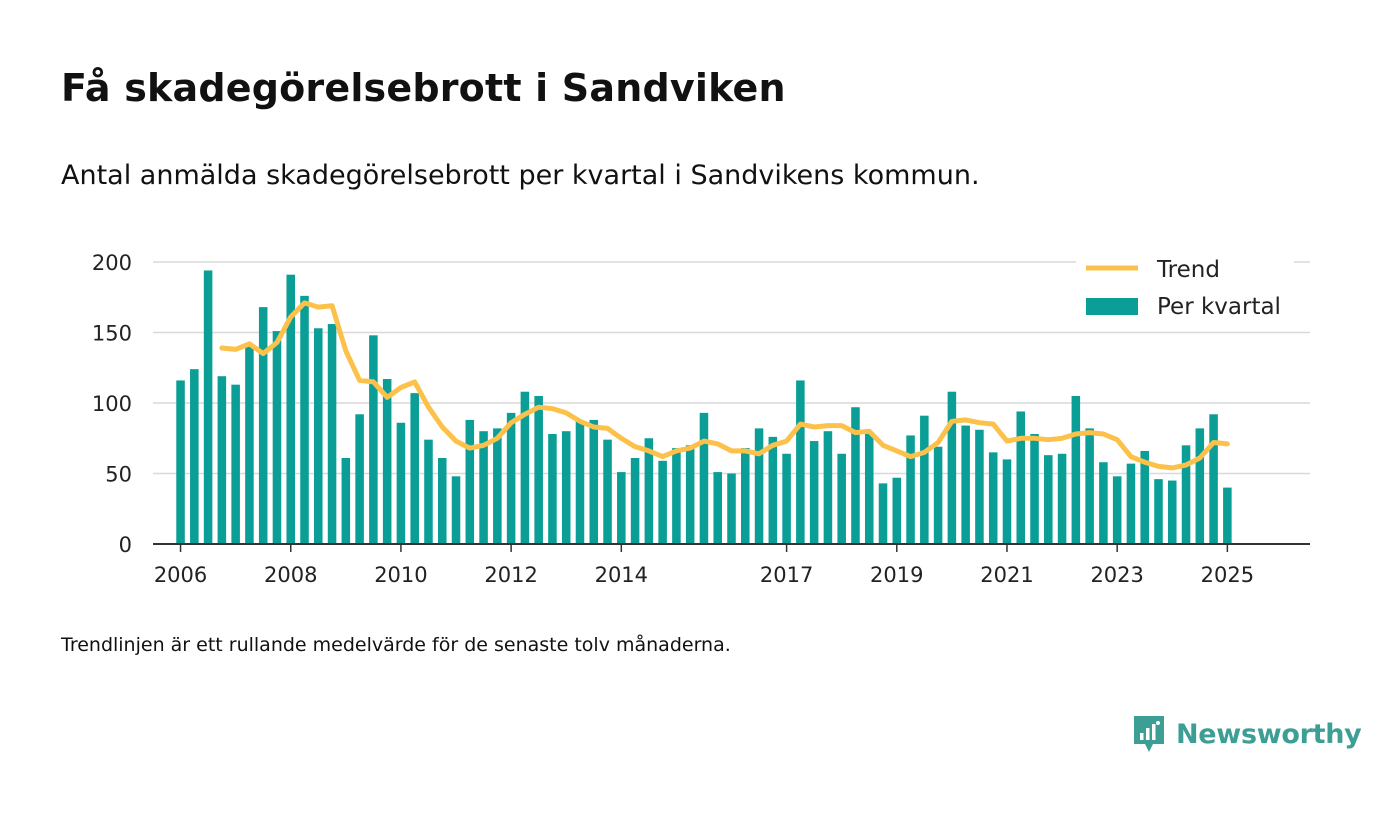 This screenshot has width=1400, height=813. I want to click on x-tick-label: 2012, so click(510, 575).